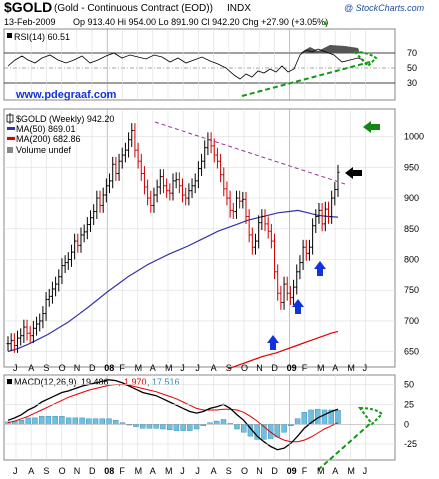 Image resolution: width=439 pixels, height=479 pixels. Describe the element at coordinates (173, 413) in the screenshot. I see `macd-signal-line` at that location.